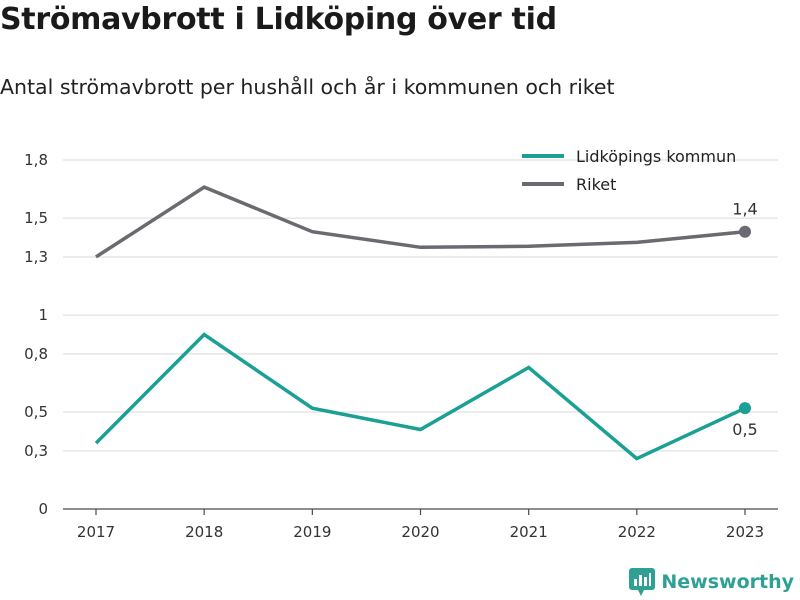 This screenshot has height=600, width=800. What do you see at coordinates (278, 19) in the screenshot?
I see `chart-title: Strömavbrott i Lidköping över tid` at bounding box center [278, 19].